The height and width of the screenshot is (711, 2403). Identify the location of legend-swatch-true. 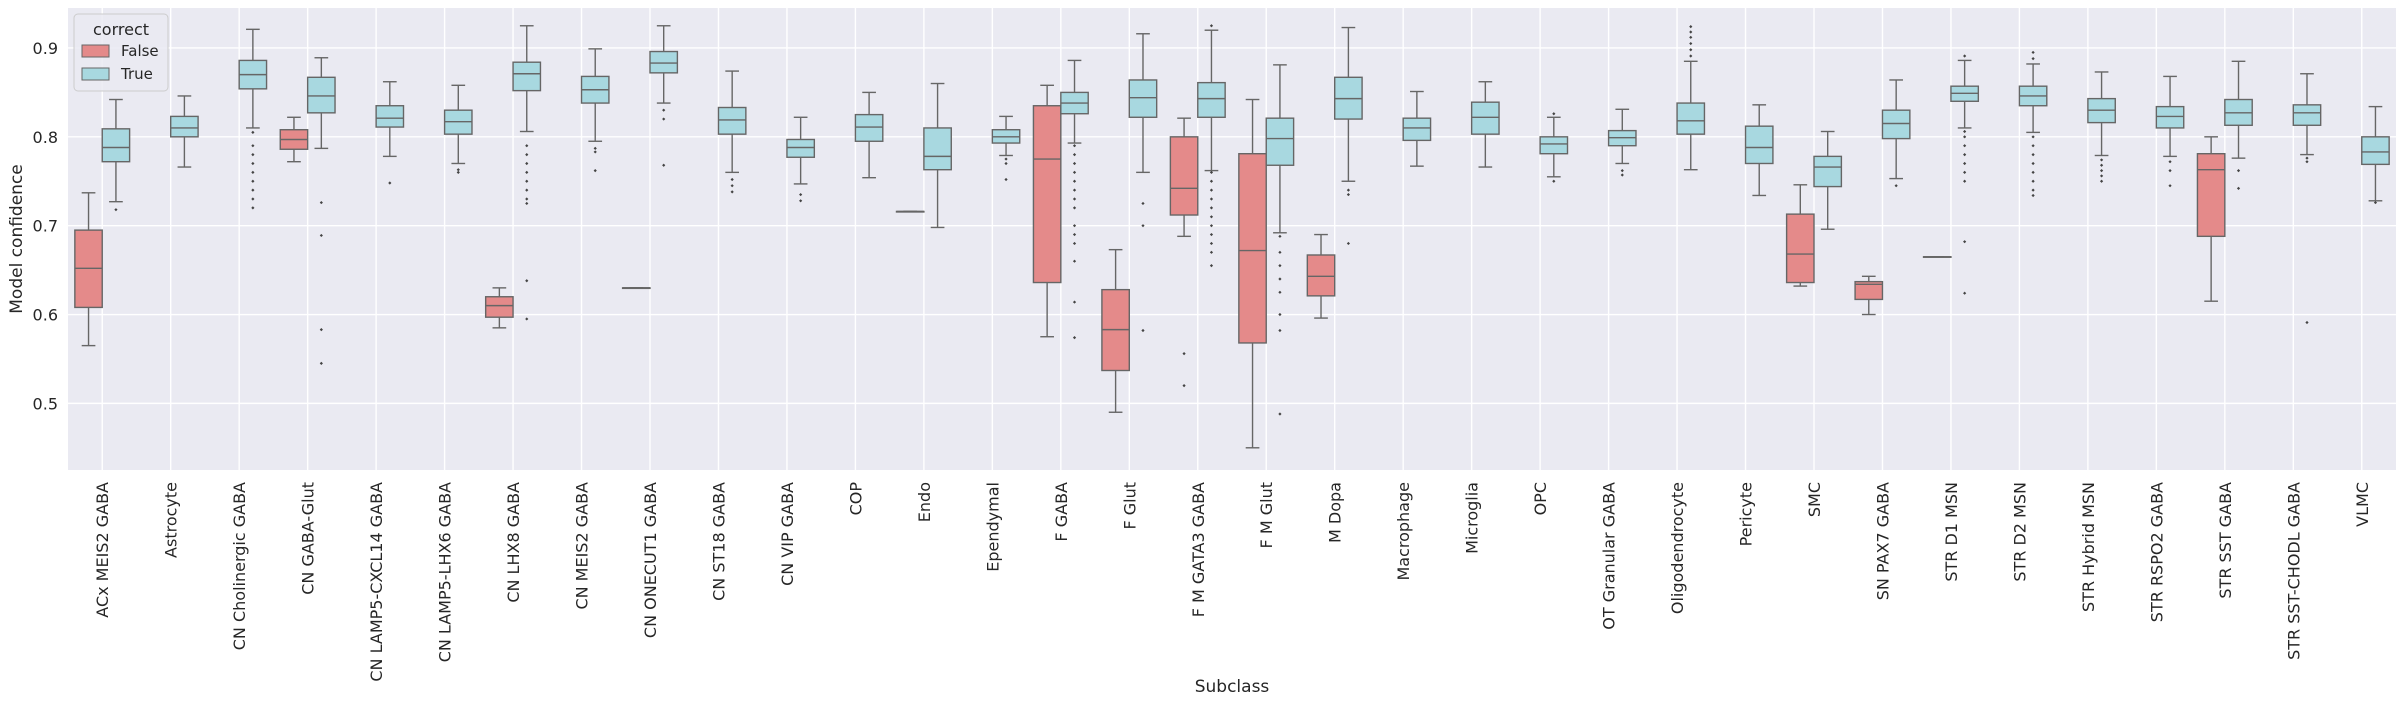
(95, 74).